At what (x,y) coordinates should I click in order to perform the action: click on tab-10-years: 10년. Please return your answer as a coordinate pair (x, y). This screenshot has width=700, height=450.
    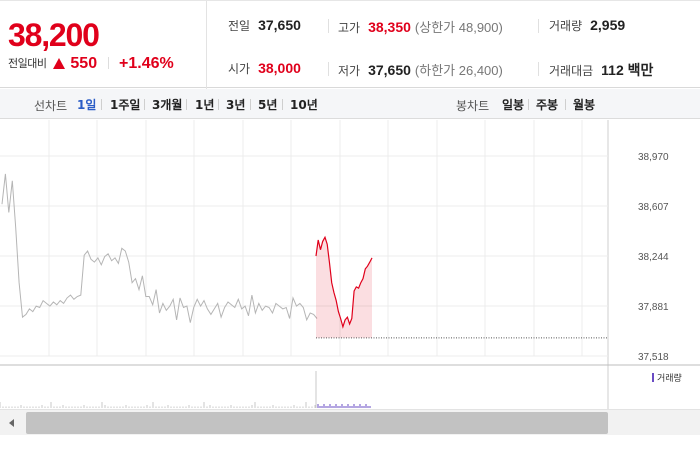
    Looking at the image, I should click on (304, 105).